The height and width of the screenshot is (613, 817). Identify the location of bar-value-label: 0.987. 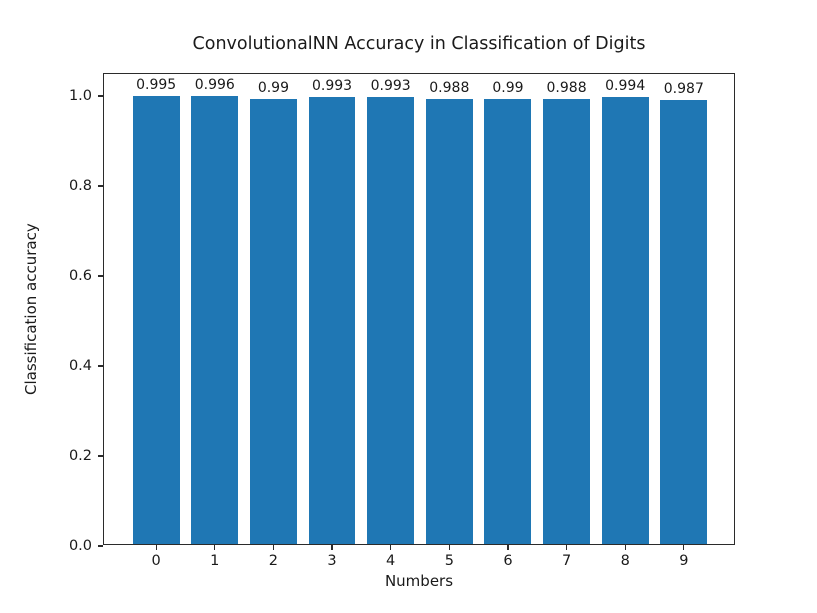
(683, 88).